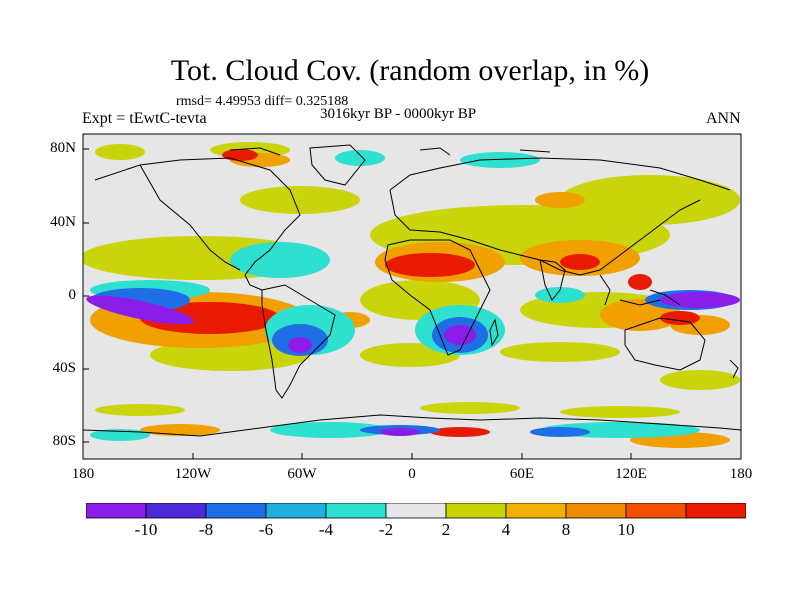 The height and width of the screenshot is (600, 800). I want to click on colorbar-label: 10, so click(626, 529).